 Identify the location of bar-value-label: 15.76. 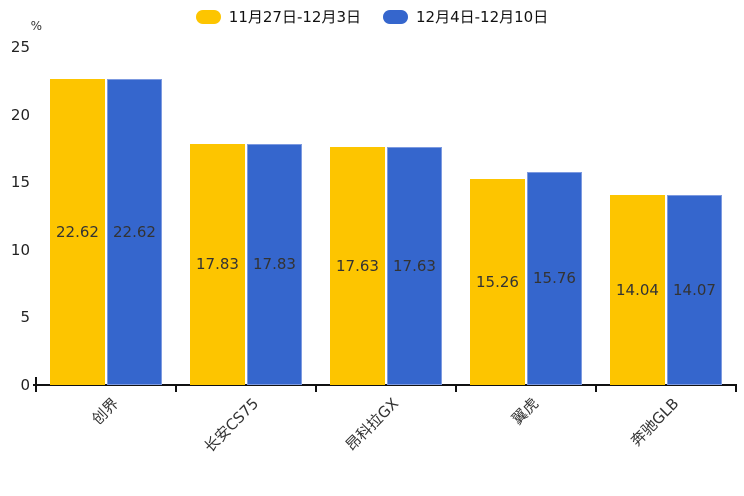
(554, 278).